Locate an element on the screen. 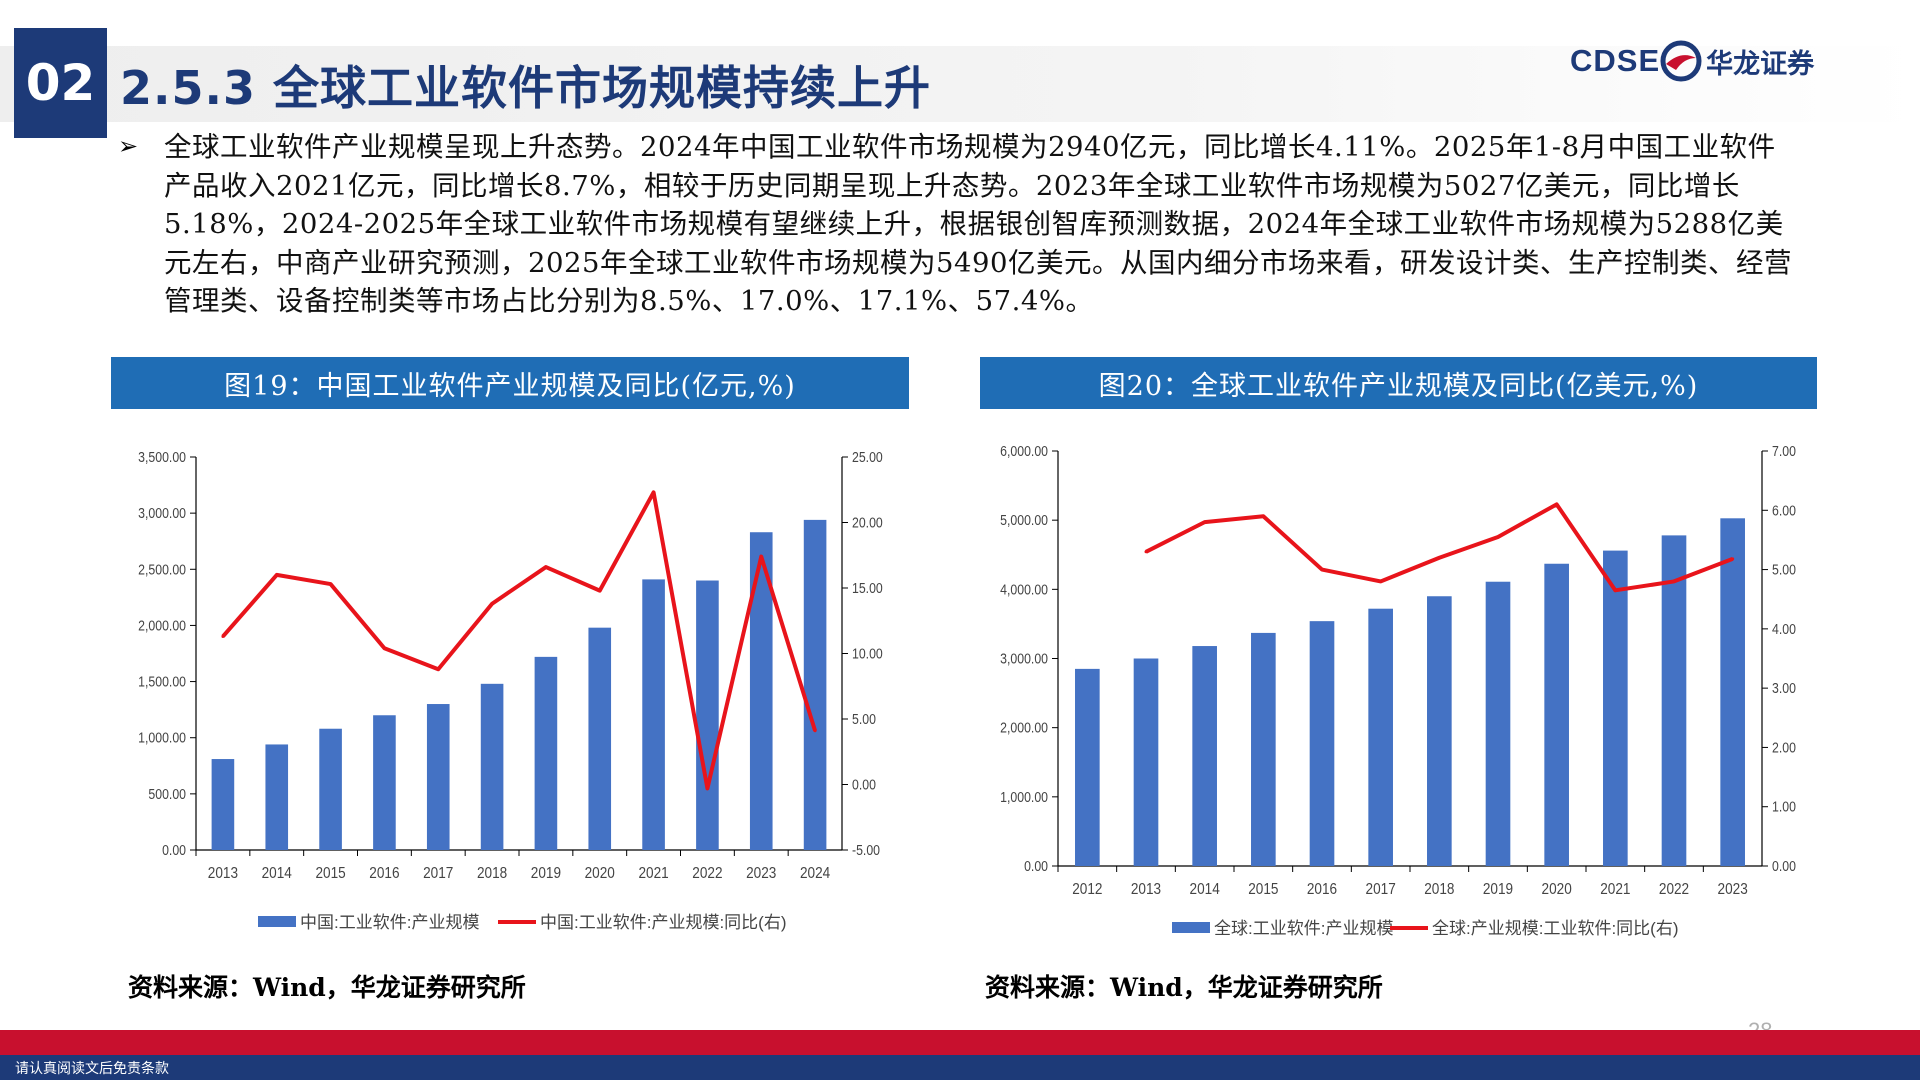 Image resolution: width=1920 pixels, height=1080 pixels. bar-2021 is located at coordinates (653, 714).